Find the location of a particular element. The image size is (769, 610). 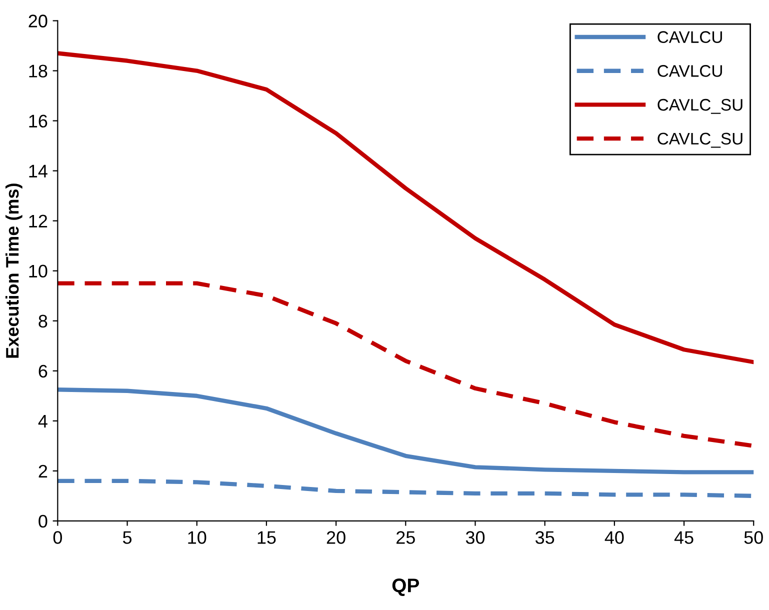

x-tick-label: 5 is located at coordinates (127, 537).